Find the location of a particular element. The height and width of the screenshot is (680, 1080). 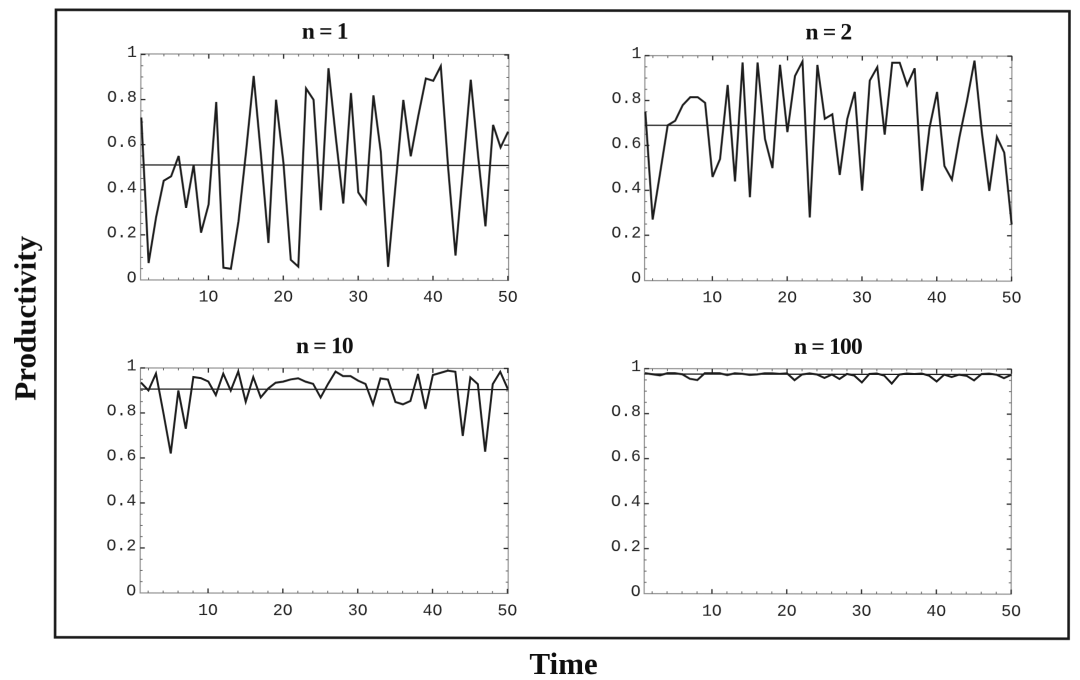

svg-text: Productivity is located at coordinates (24, 317).